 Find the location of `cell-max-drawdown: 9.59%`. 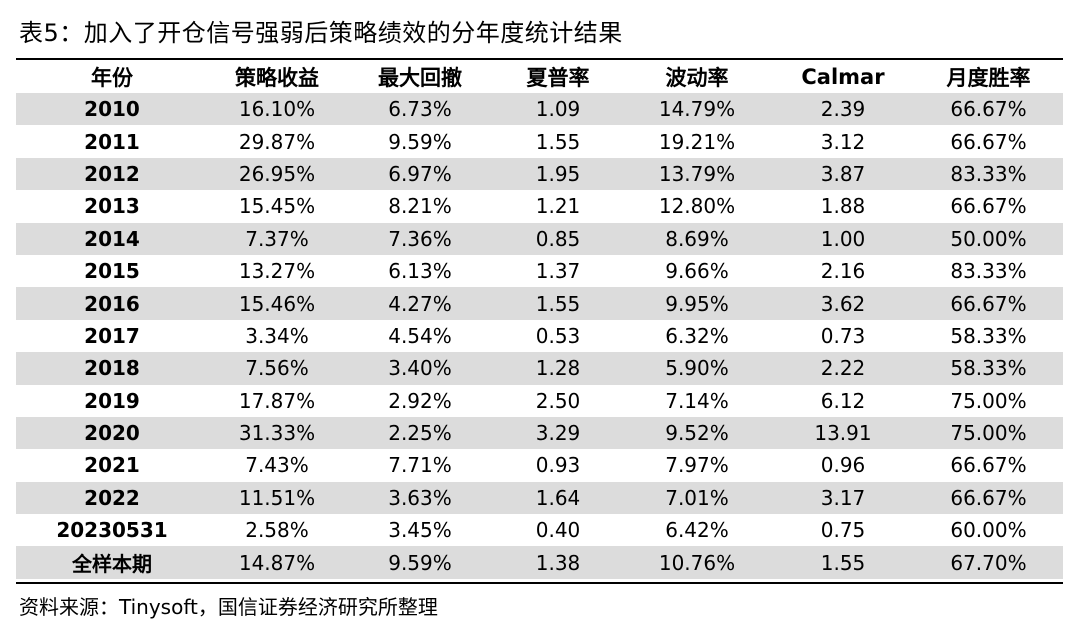

cell-max-drawdown: 9.59% is located at coordinates (420, 141).